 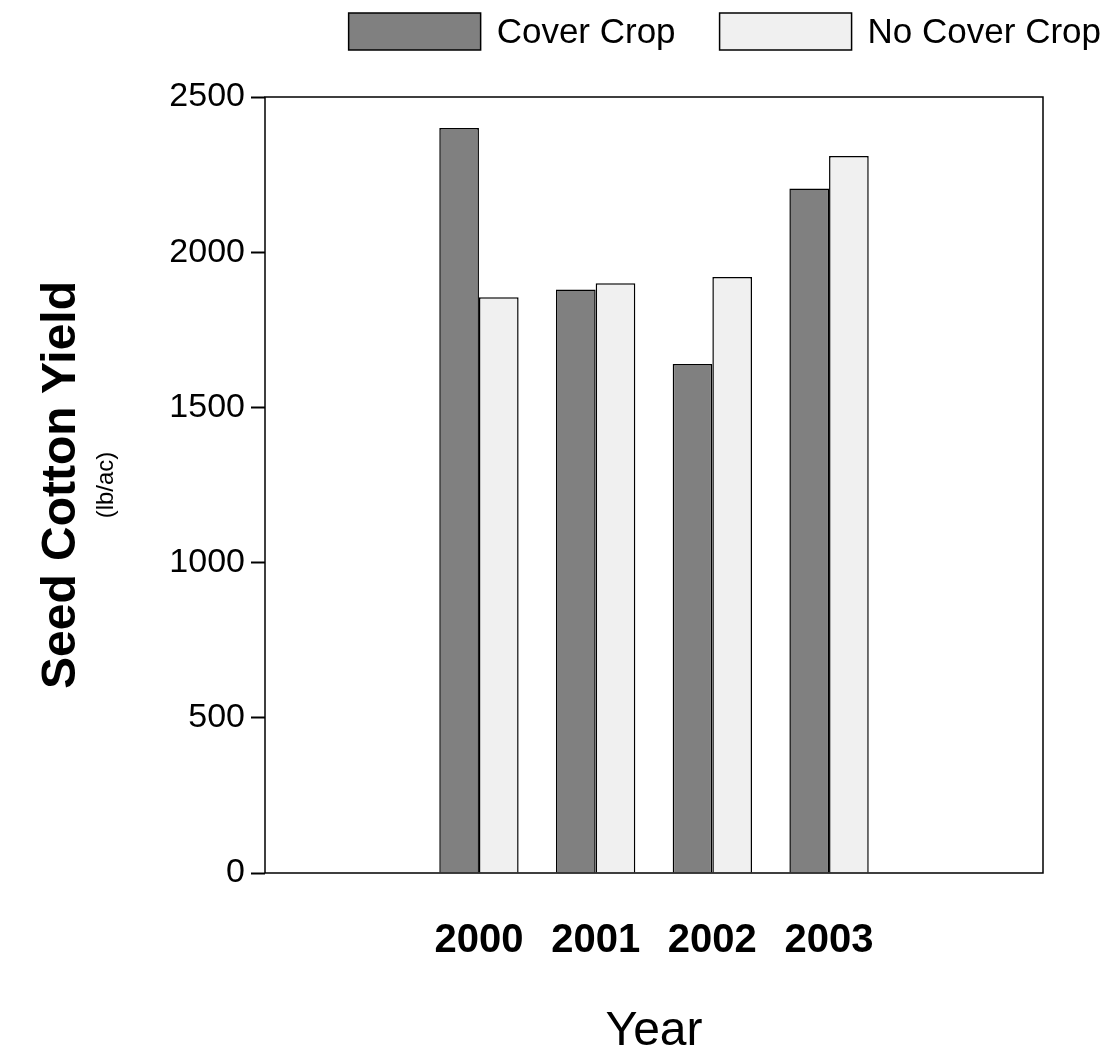 What do you see at coordinates (207, 559) in the screenshot?
I see `y-tick-label: 1000` at bounding box center [207, 559].